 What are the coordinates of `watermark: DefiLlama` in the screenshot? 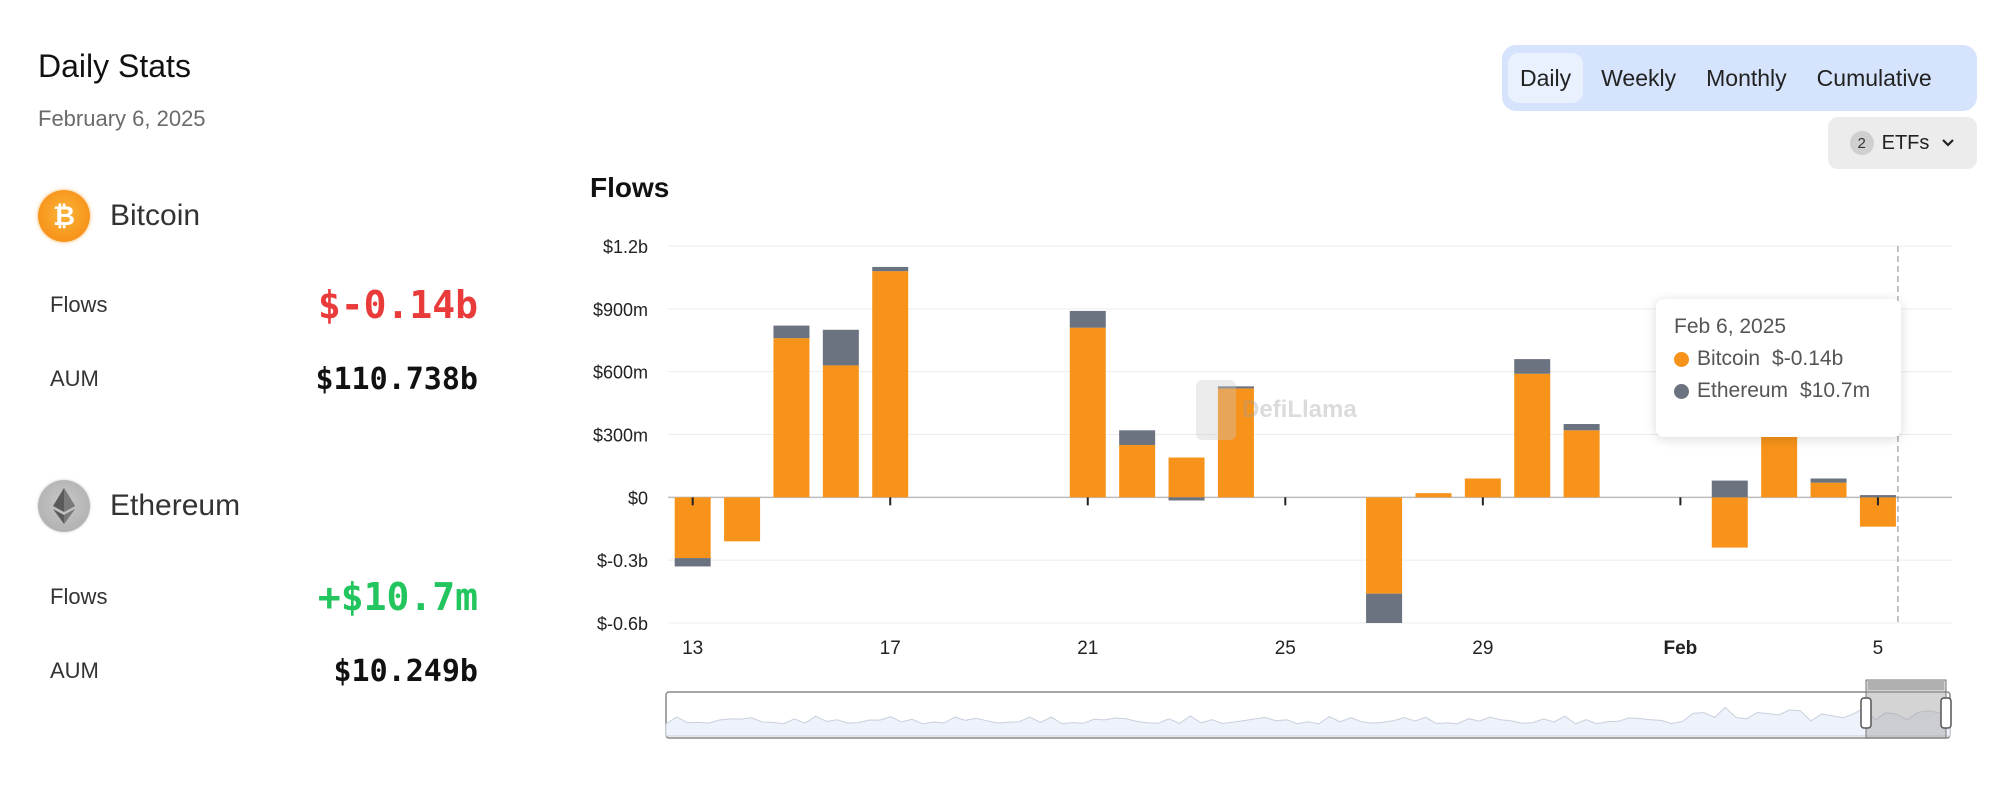 It's located at (1276, 410).